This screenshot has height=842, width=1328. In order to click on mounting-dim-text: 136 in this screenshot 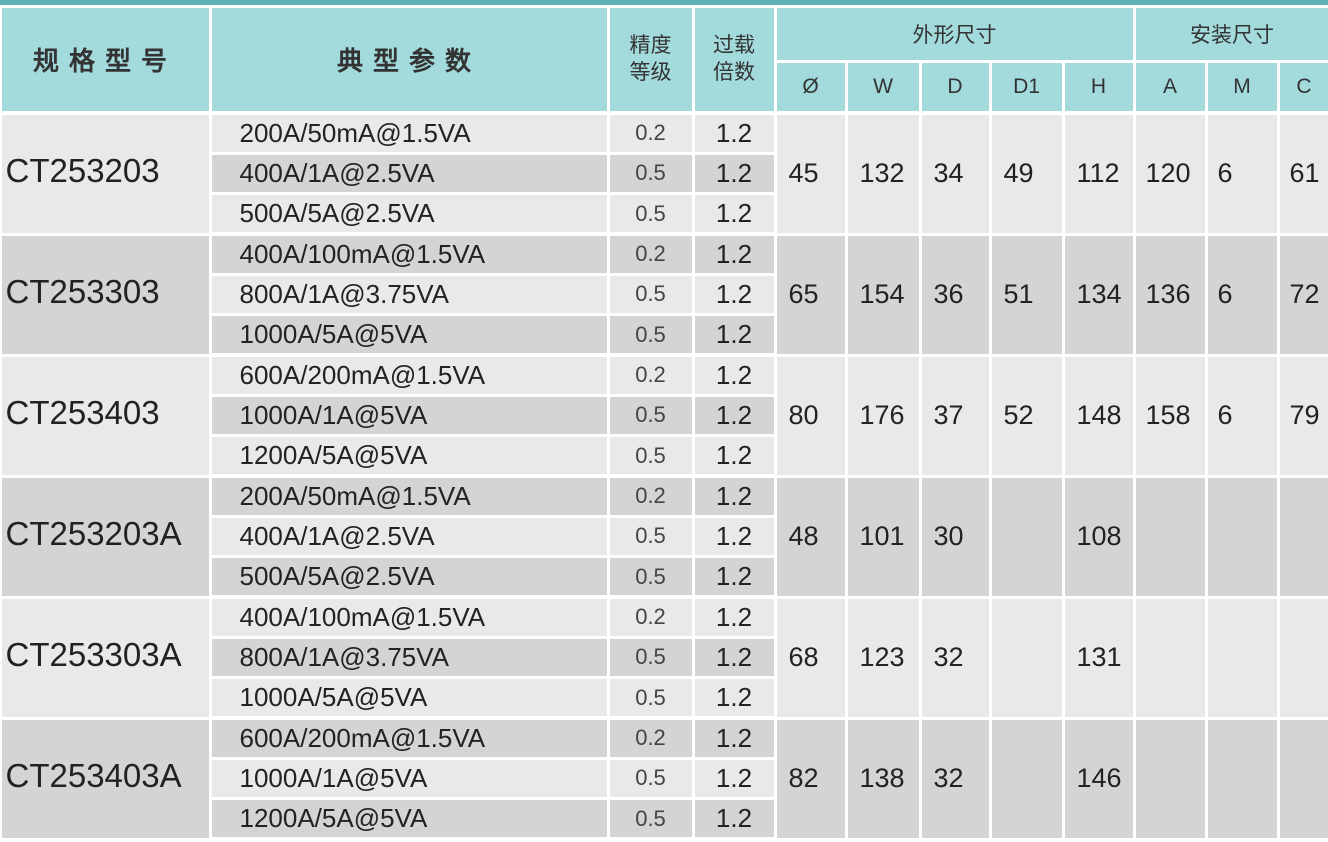, I will do `click(1168, 294)`.